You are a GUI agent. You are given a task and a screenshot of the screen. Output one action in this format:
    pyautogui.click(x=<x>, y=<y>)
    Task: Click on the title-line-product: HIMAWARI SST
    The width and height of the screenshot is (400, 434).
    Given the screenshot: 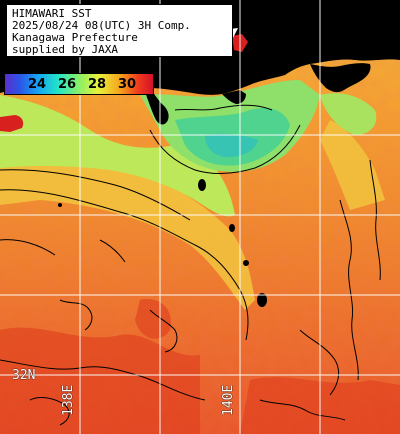 What is the action you would take?
    pyautogui.click(x=52, y=13)
    